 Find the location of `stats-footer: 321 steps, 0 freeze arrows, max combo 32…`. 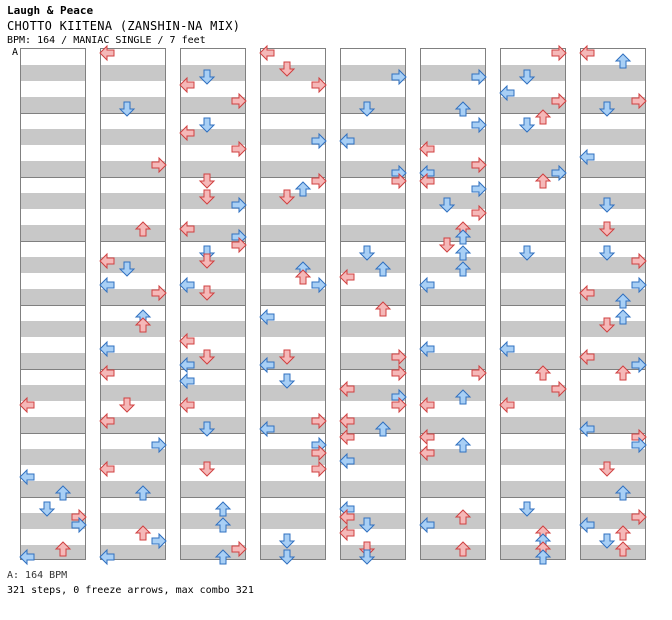

stats-footer: 321 steps, 0 freeze arrows, max combo 32… is located at coordinates (130, 590).